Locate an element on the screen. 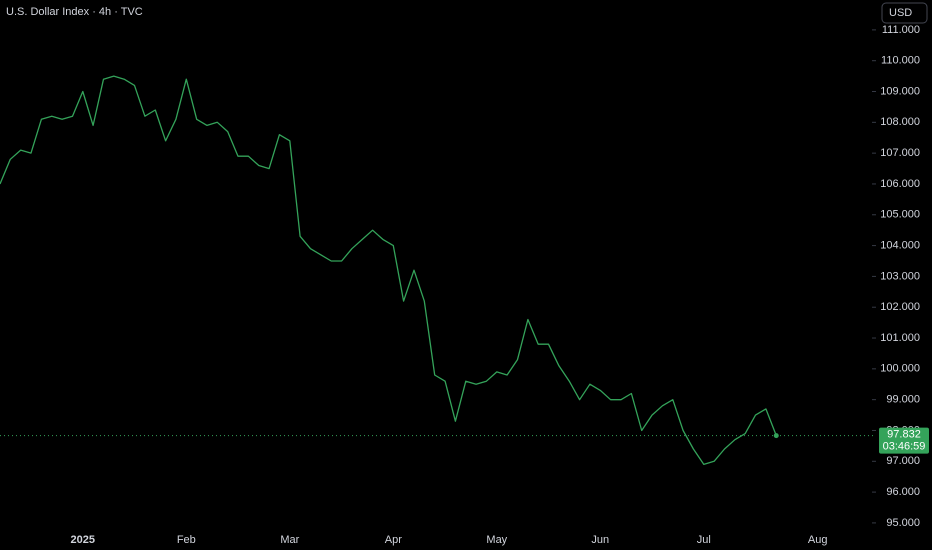  y-tick-label: 111.000 is located at coordinates (901, 30).